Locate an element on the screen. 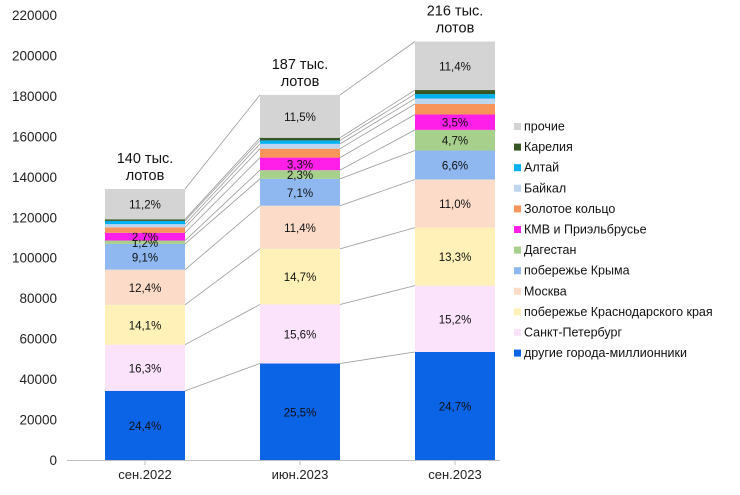  legend-label: Санкт-Петербург is located at coordinates (573, 333).